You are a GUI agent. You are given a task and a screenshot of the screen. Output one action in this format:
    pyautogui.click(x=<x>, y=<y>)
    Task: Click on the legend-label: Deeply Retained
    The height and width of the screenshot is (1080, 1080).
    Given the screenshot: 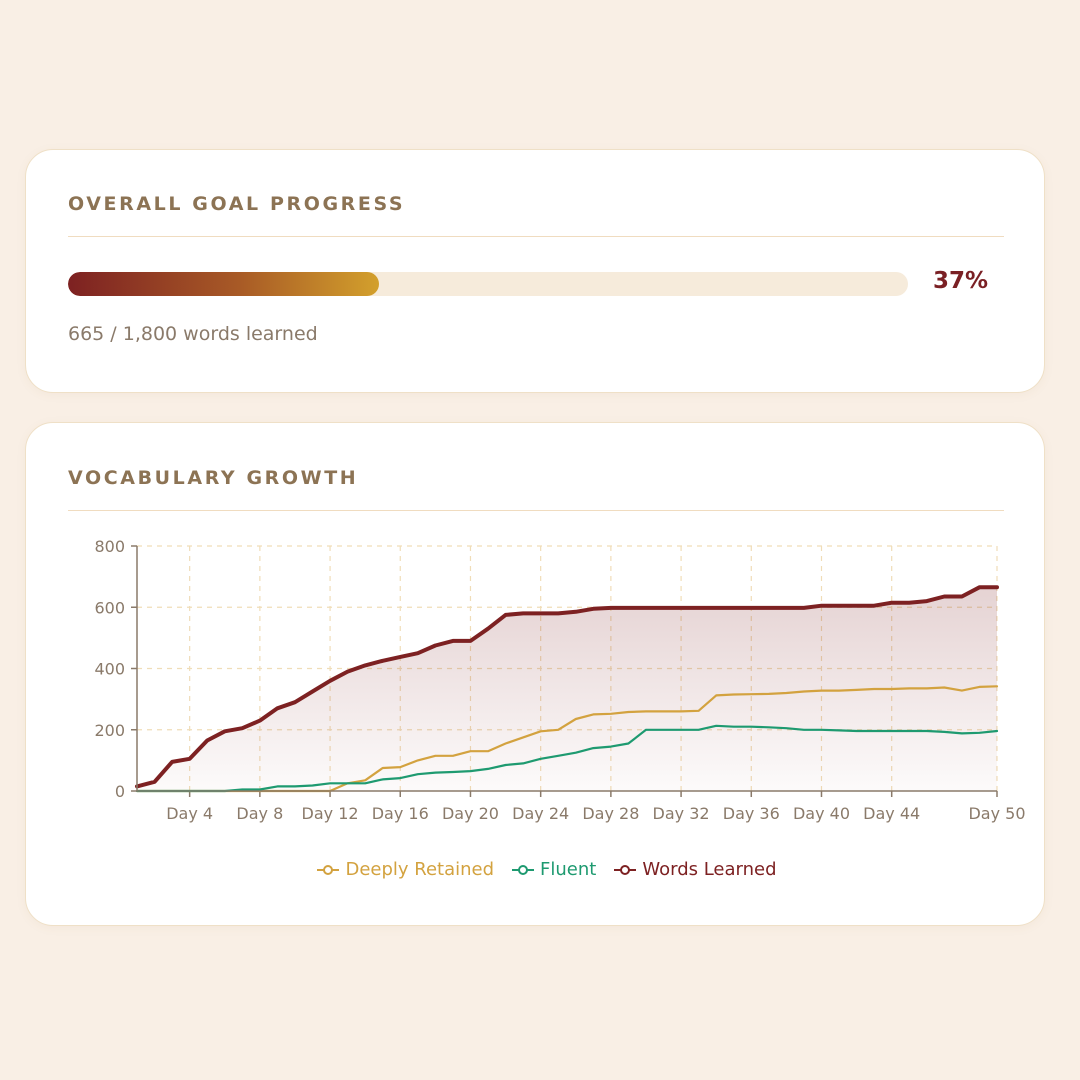 What is the action you would take?
    pyautogui.click(x=420, y=869)
    